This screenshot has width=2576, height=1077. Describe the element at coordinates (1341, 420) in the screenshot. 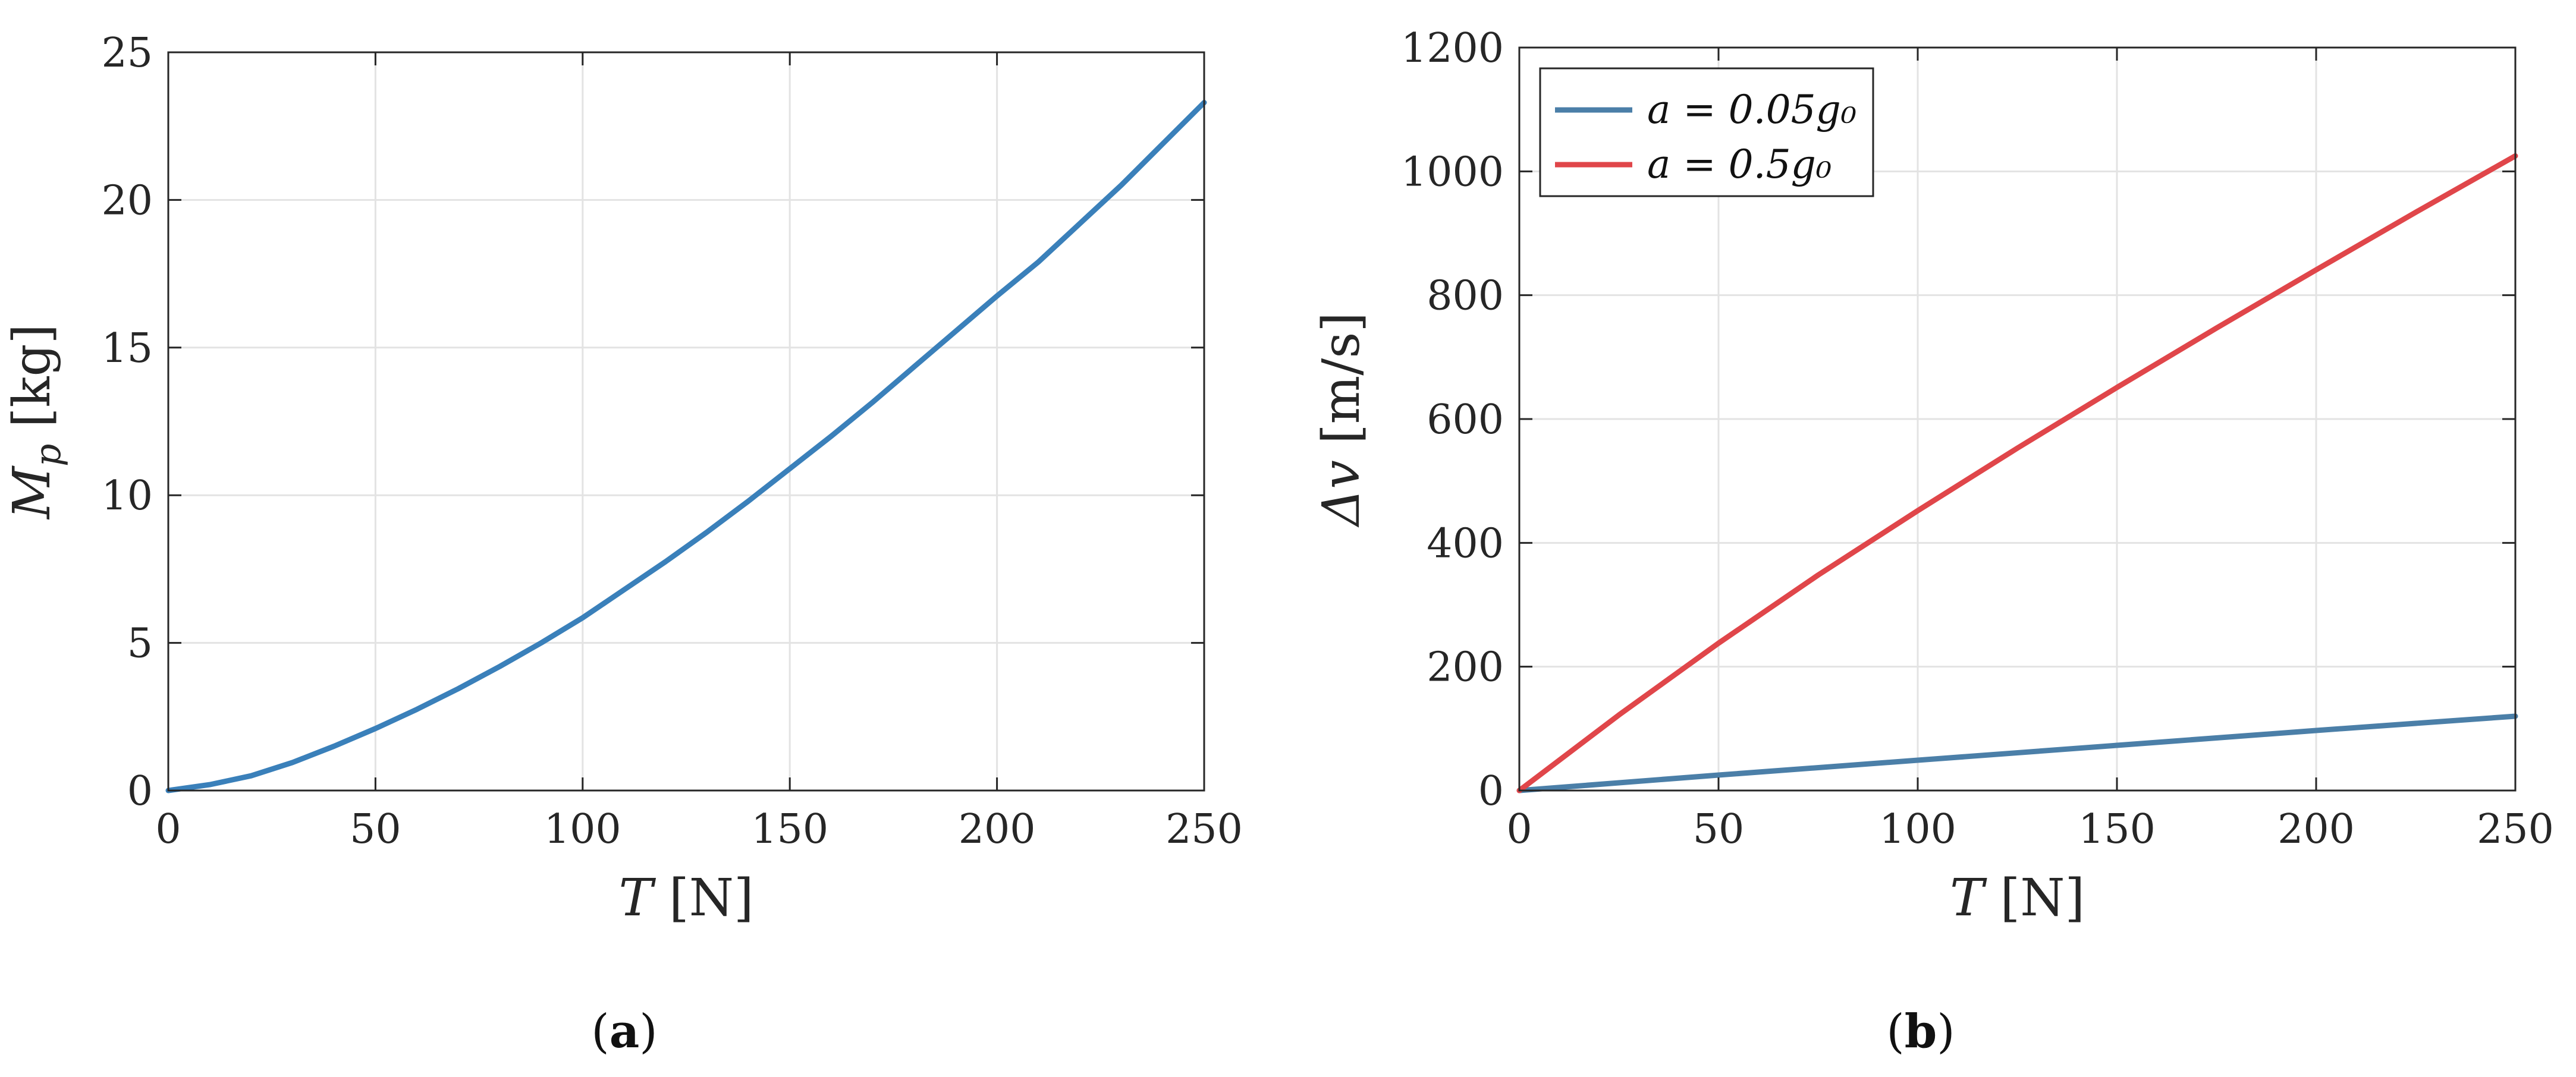

I see `y-axis-label: Δv [m/s]` at that location.